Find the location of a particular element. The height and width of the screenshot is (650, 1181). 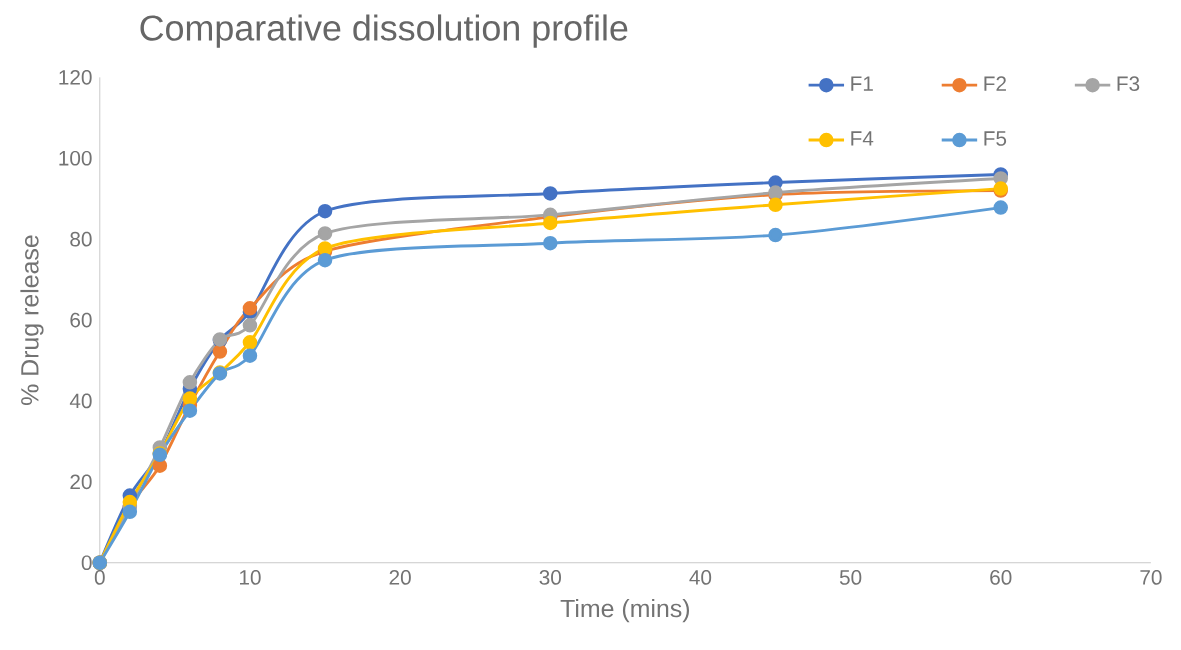

legend-label: F3 is located at coordinates (1128, 84).